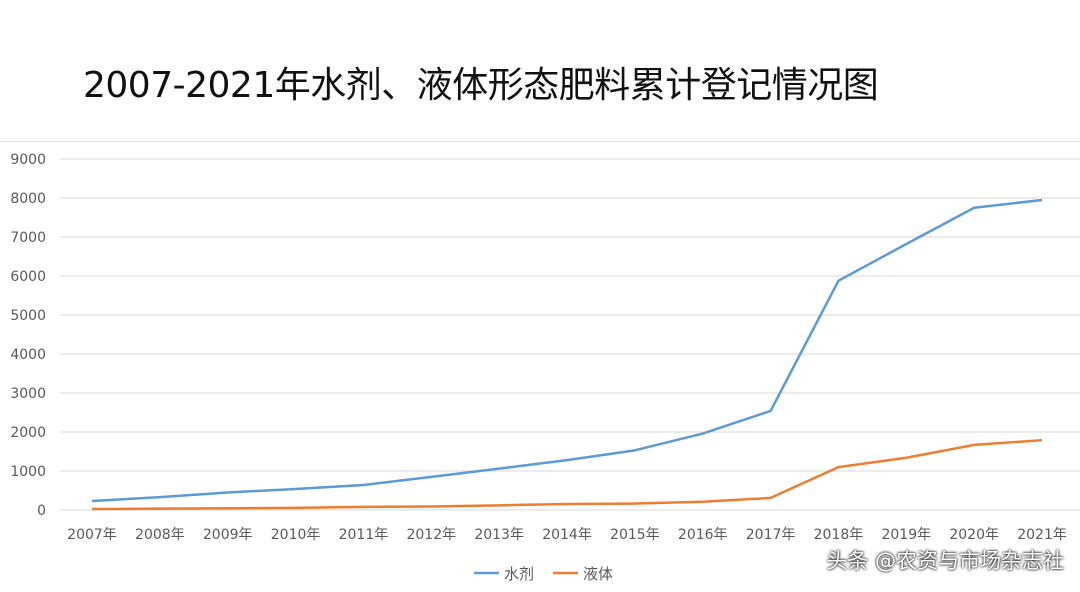 The height and width of the screenshot is (592, 1080). Describe the element at coordinates (906, 535) in the screenshot. I see `x-tick-label: 2019年` at that location.